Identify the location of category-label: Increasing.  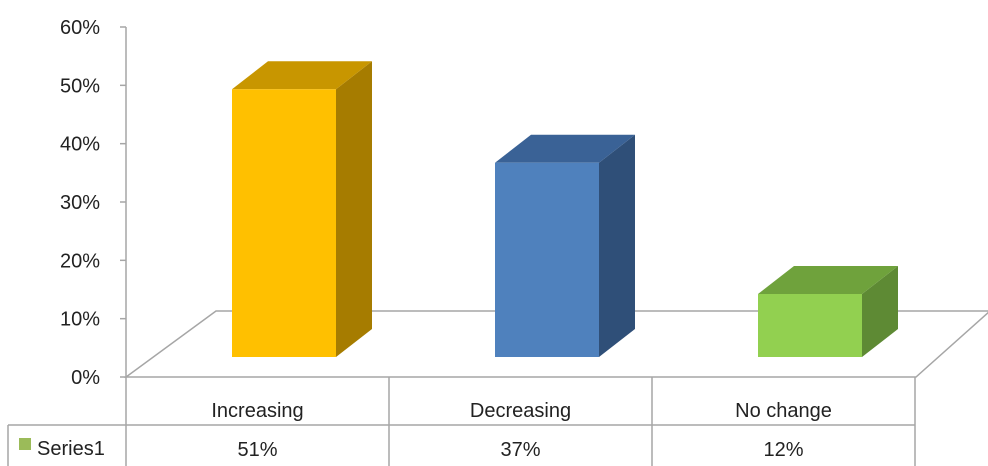
(257, 411).